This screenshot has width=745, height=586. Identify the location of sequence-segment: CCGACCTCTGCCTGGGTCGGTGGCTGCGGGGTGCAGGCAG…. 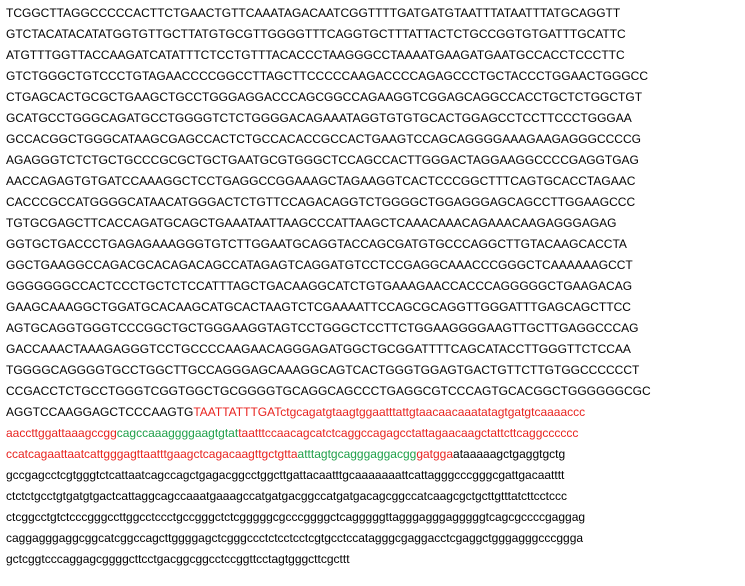
(328, 391).